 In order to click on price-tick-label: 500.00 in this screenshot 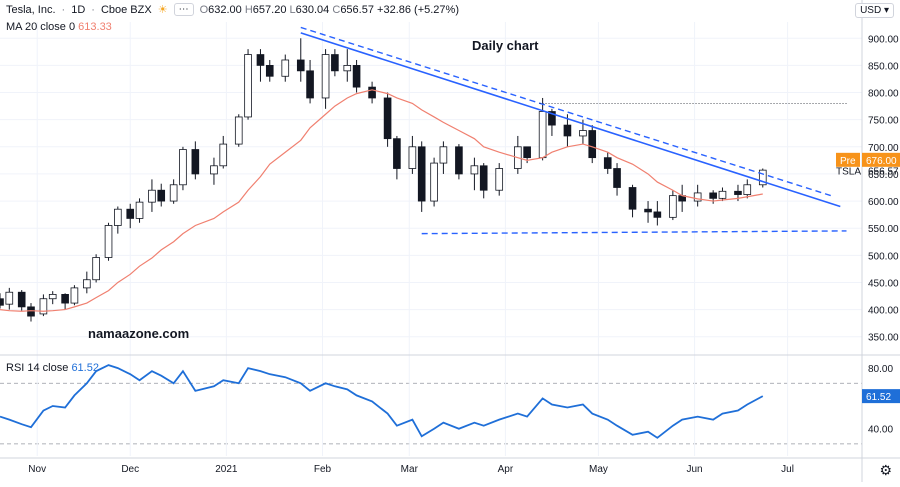, I will do `click(883, 256)`.